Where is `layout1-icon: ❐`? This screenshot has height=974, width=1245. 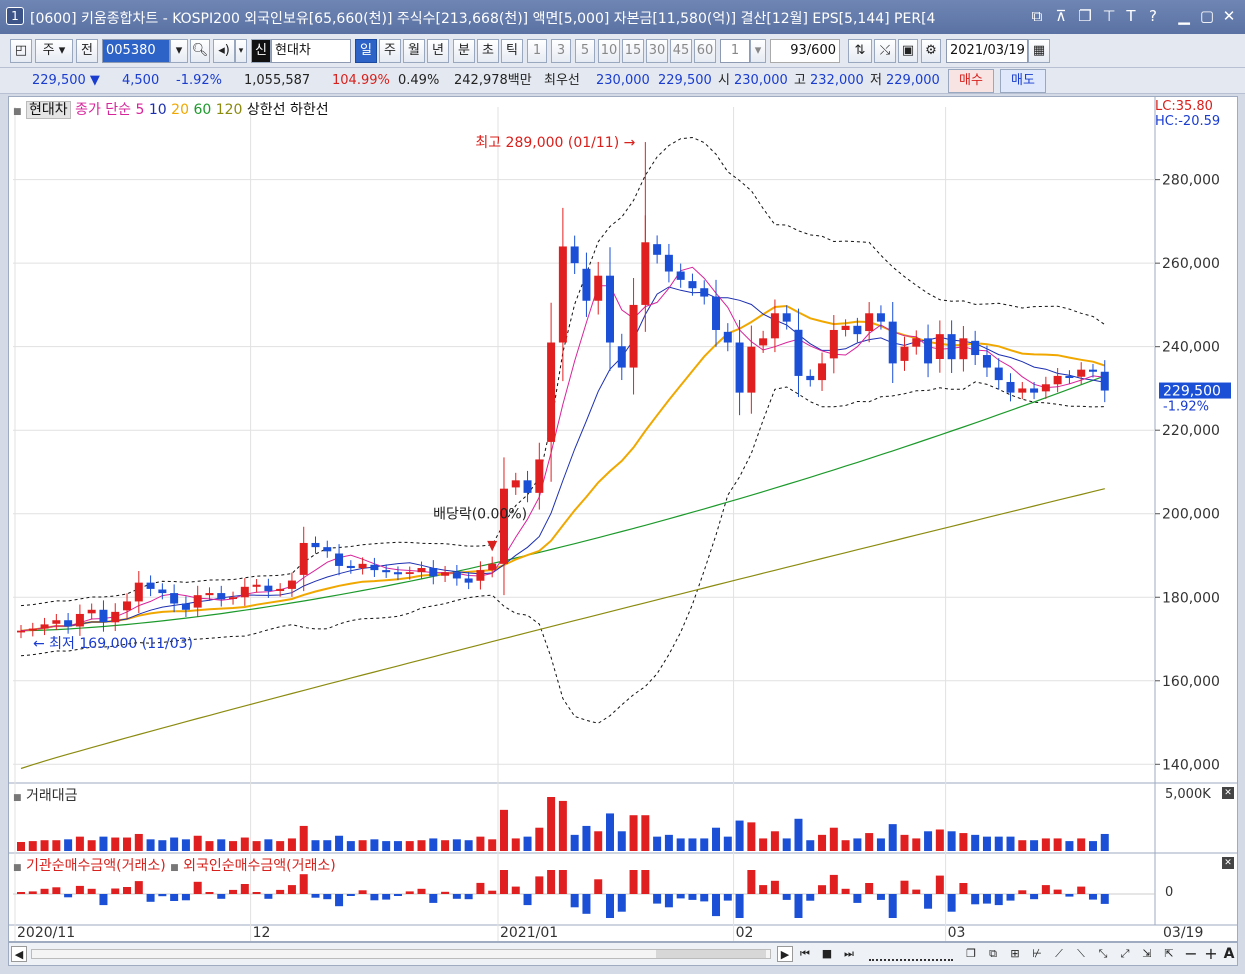
layout1-icon: ❐ is located at coordinates (971, 953).